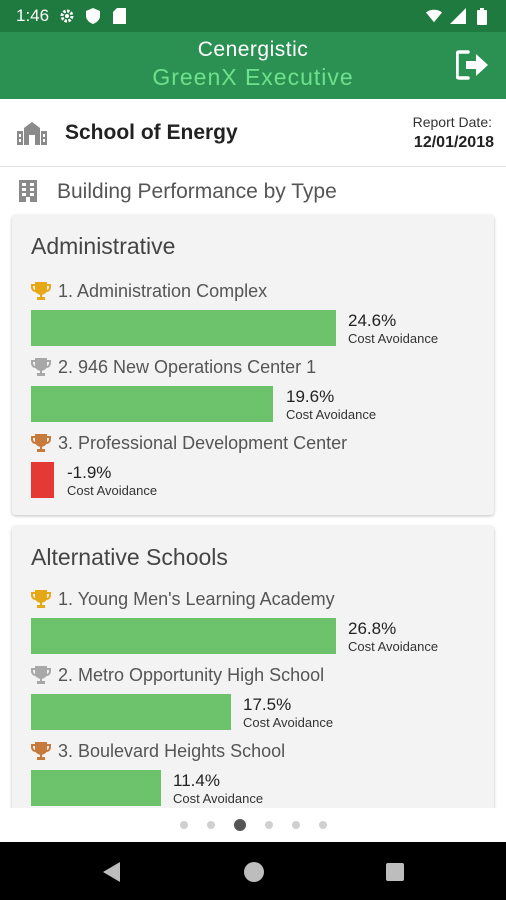 The image size is (506, 900). What do you see at coordinates (452, 122) in the screenshot?
I see `report-date-label: Report Date:` at bounding box center [452, 122].